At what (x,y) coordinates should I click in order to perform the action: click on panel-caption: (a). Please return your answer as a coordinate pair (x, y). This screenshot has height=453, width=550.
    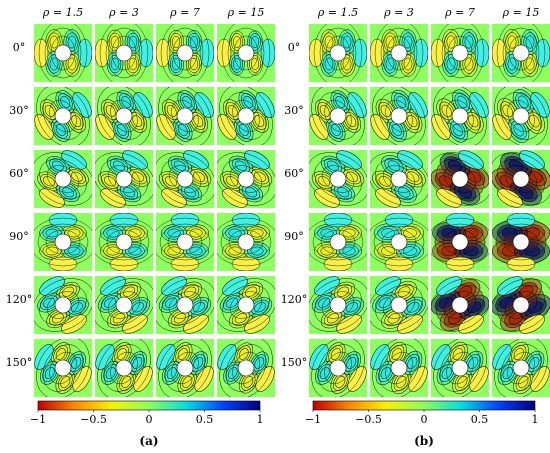
    Looking at the image, I should click on (148, 441).